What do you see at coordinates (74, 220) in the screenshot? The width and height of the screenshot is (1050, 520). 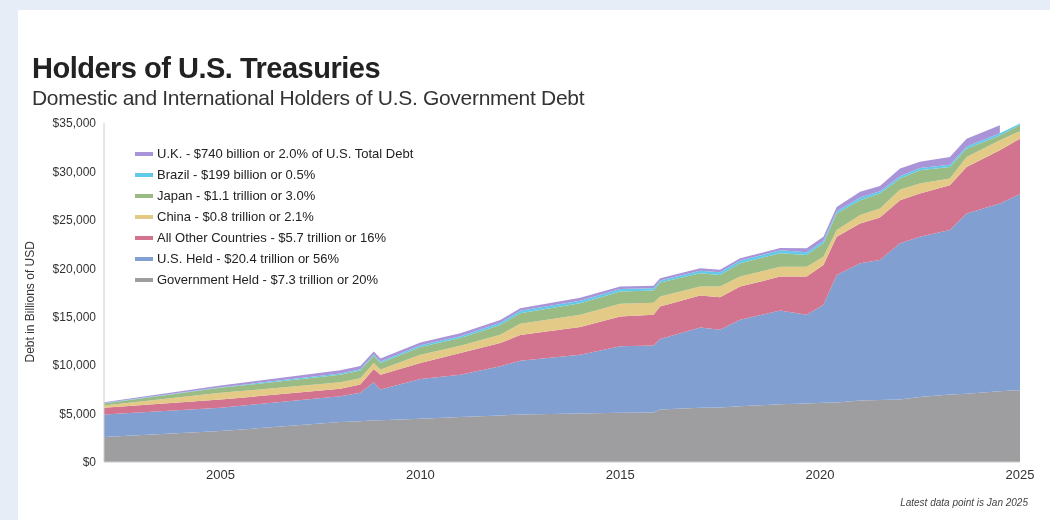 I see `y-tick-label: $25,000` at bounding box center [74, 220].